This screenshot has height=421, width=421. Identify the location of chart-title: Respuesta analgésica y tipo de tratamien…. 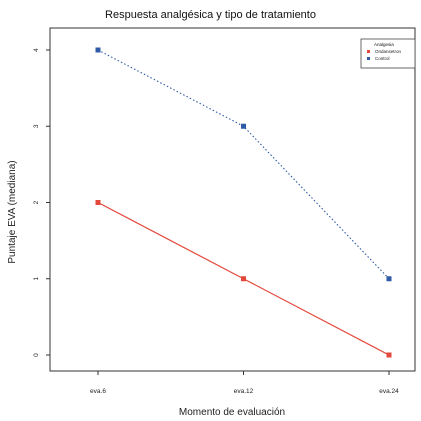
(210, 15).